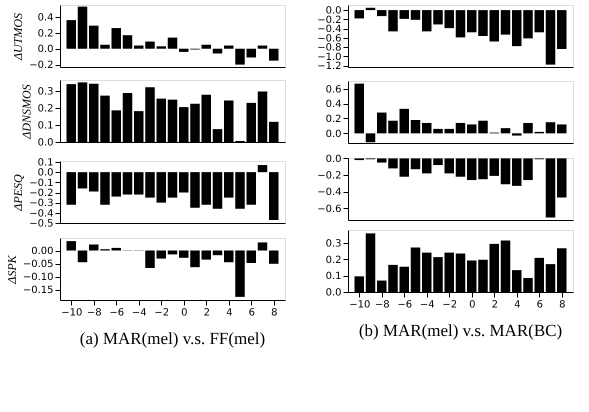 The height and width of the screenshot is (412, 589). I want to click on y-axis-title: ΔPESQ, so click(18, 193).